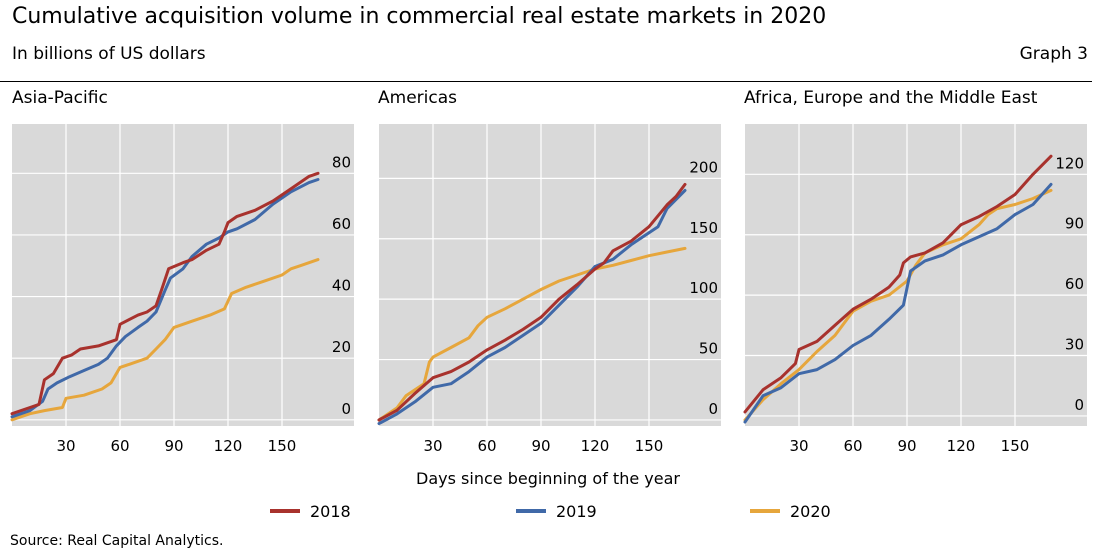  What do you see at coordinates (285, 511) in the screenshot?
I see `legend-swatch-2018` at bounding box center [285, 511].